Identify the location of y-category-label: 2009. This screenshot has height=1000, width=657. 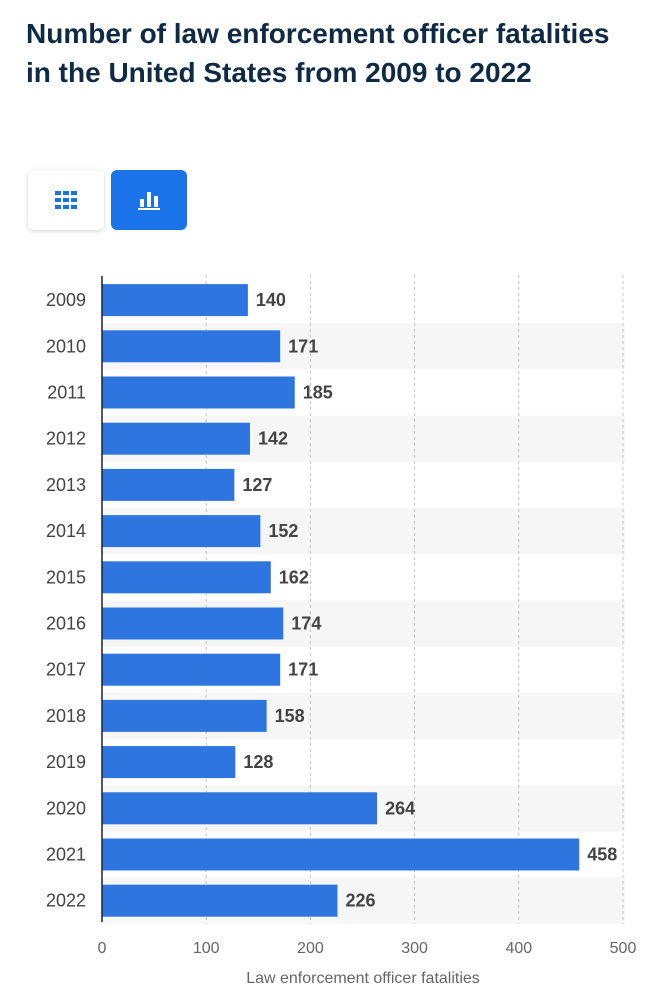
(66, 300).